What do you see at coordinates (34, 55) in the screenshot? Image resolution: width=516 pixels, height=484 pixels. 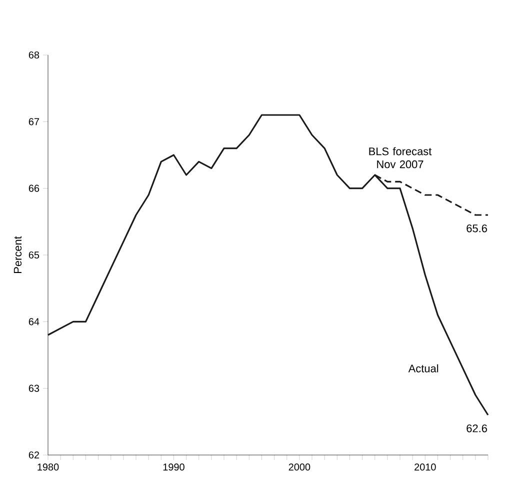 I see `y-tick-label: 68` at bounding box center [34, 55].